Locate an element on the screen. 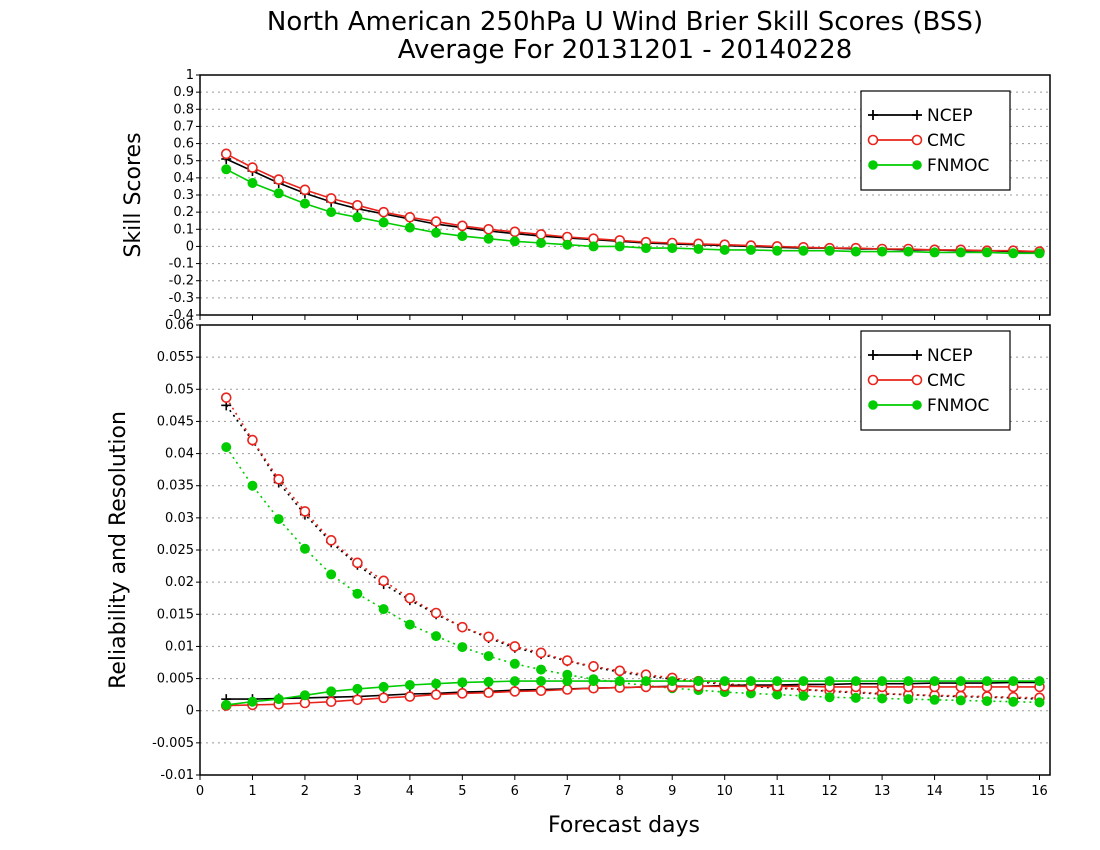 This screenshot has width=1100, height=850. y-tick-label: 0.05 is located at coordinates (179, 389).